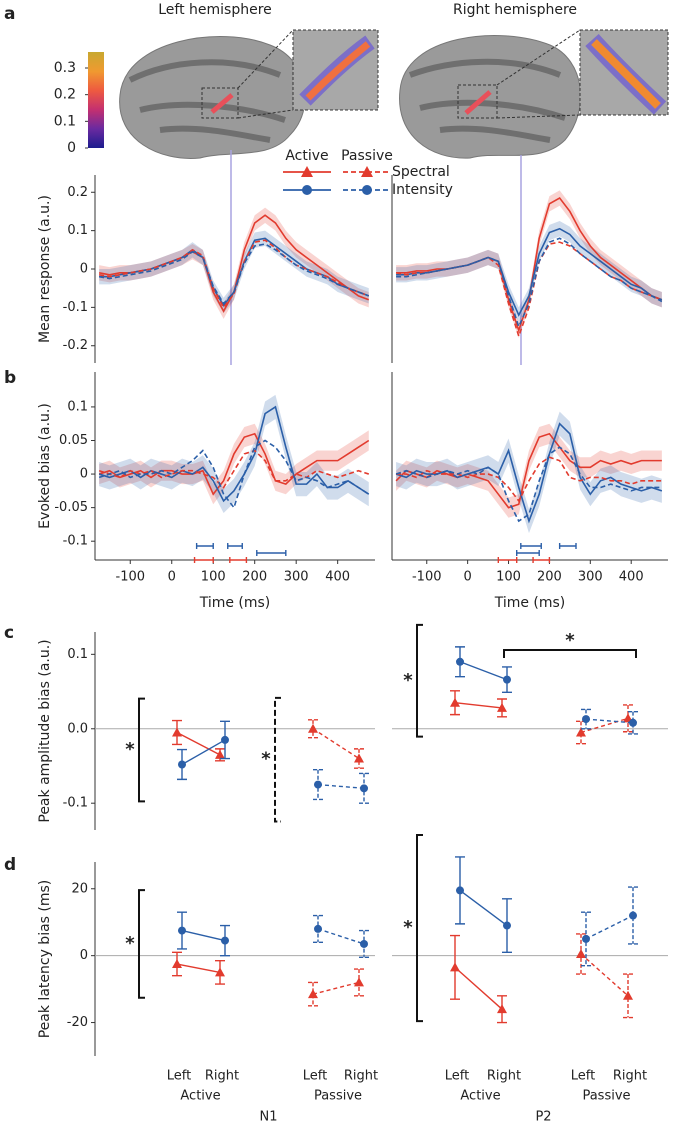 The width and height of the screenshot is (675, 1124). I want to click on x-tick-label: 400, so click(631, 577).